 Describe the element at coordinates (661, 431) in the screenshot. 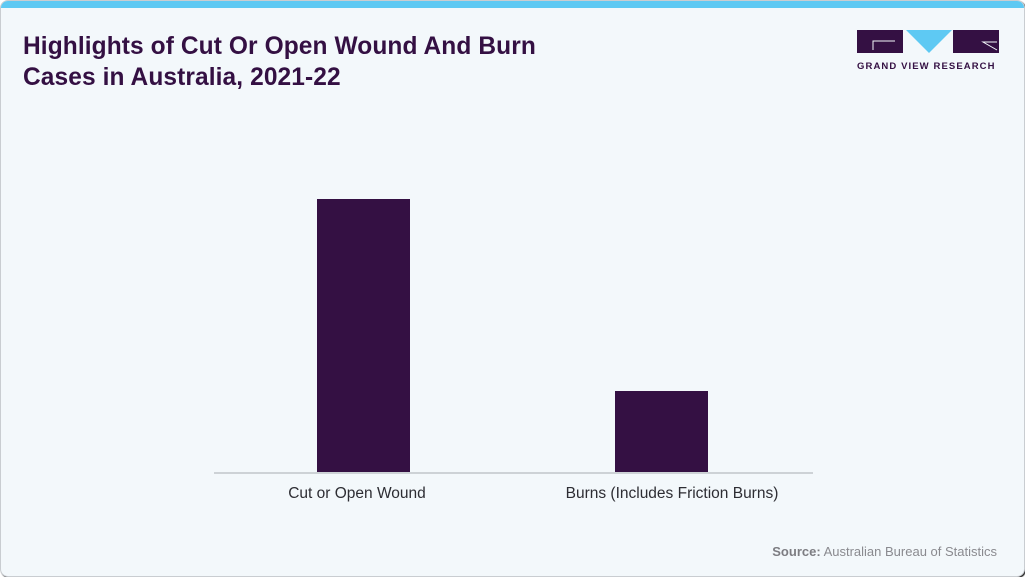

I see `bar-burns` at that location.